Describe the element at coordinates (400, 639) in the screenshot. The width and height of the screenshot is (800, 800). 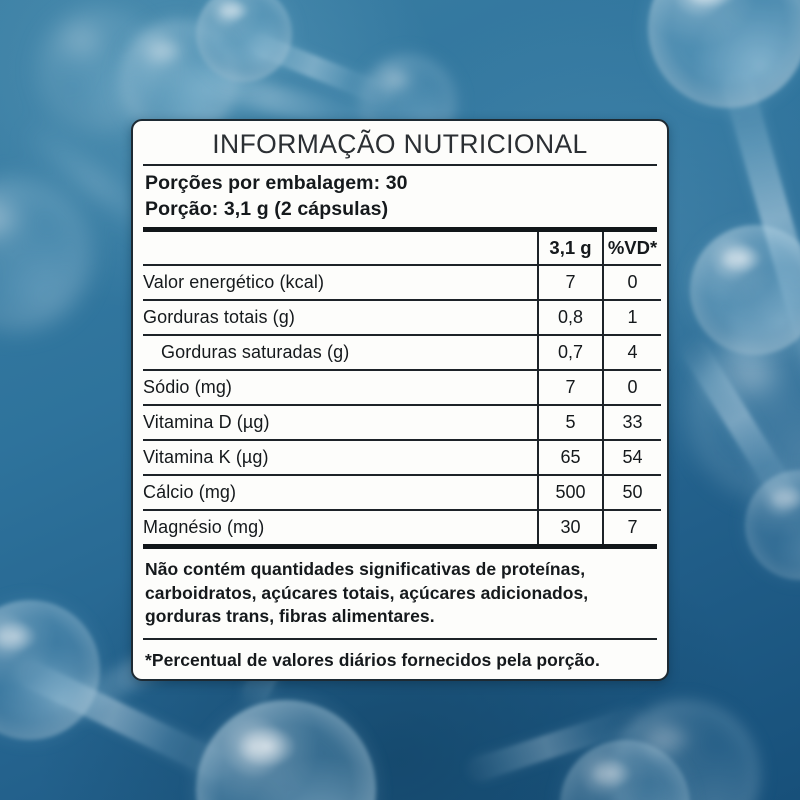
I see `divider-footnote` at that location.